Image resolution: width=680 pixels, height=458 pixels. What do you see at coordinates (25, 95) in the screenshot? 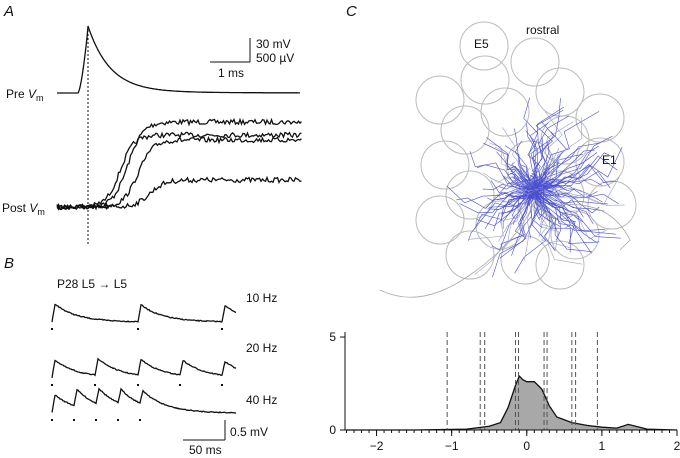
I see `trace-label: Pre Vm` at bounding box center [25, 95].